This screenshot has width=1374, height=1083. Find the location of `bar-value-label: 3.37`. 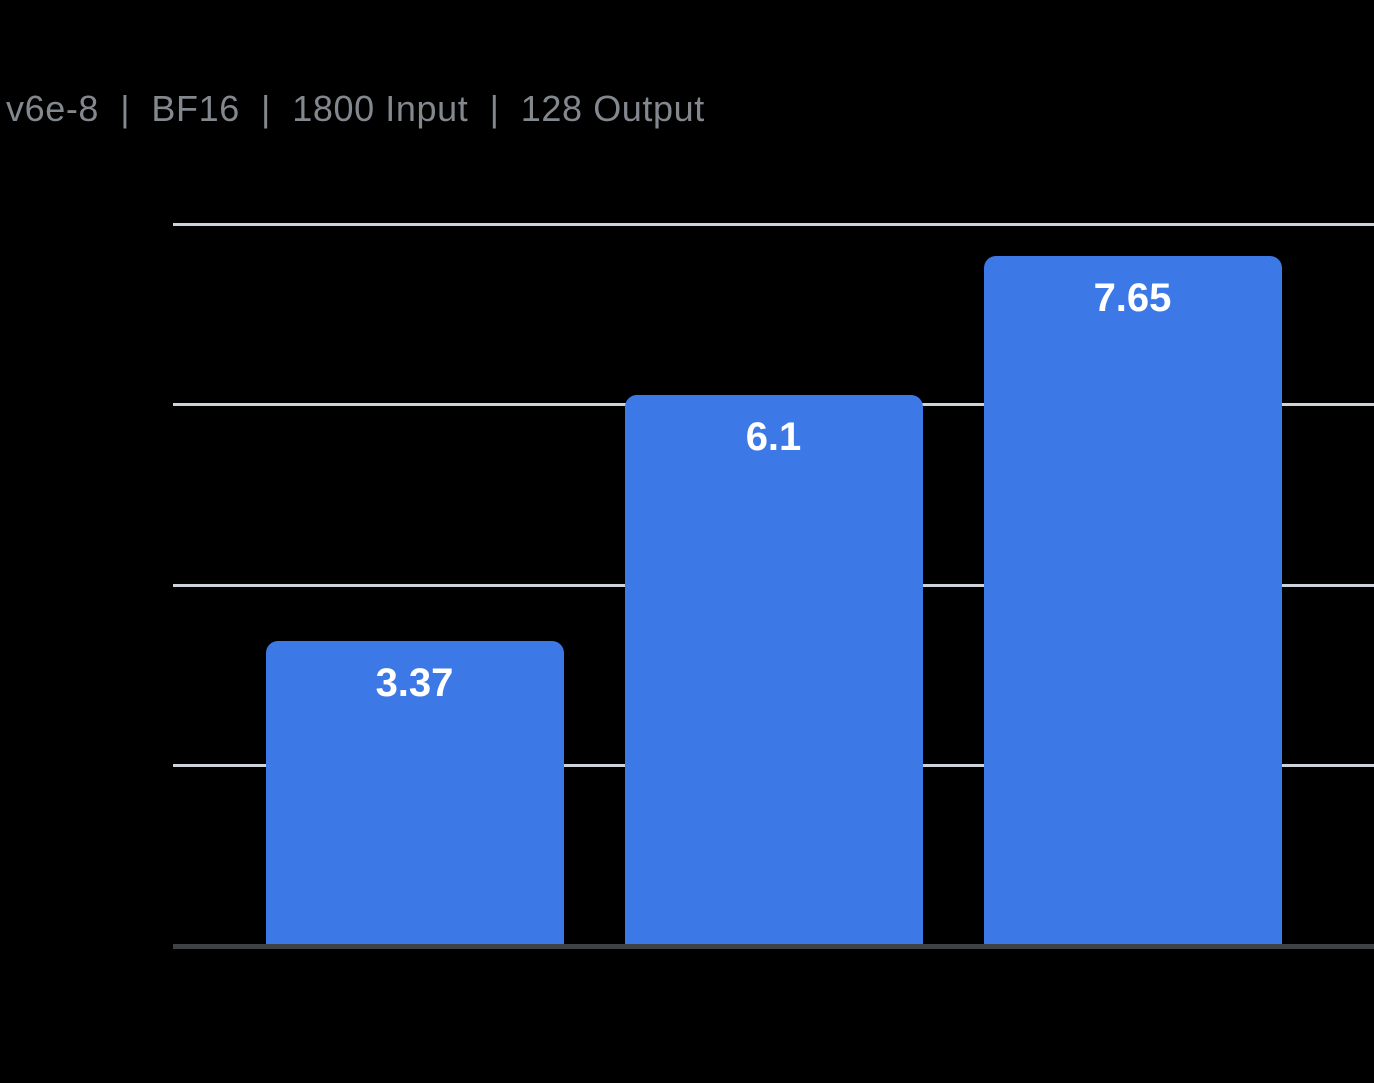

bar-value-label: 3.37 is located at coordinates (414, 683).